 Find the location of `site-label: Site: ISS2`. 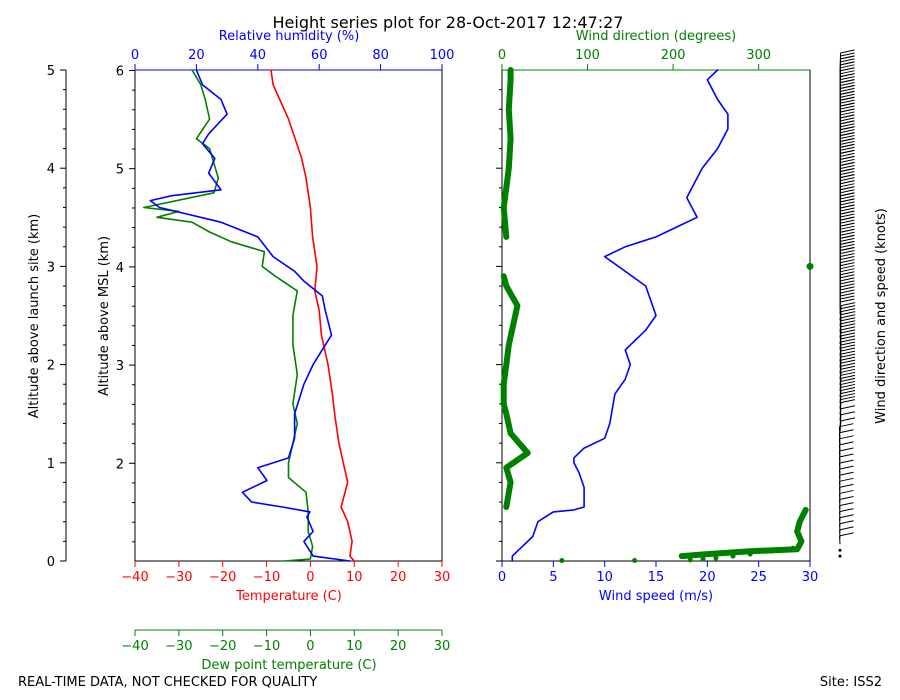

site-label: Site: ISS2 is located at coordinates (851, 682).